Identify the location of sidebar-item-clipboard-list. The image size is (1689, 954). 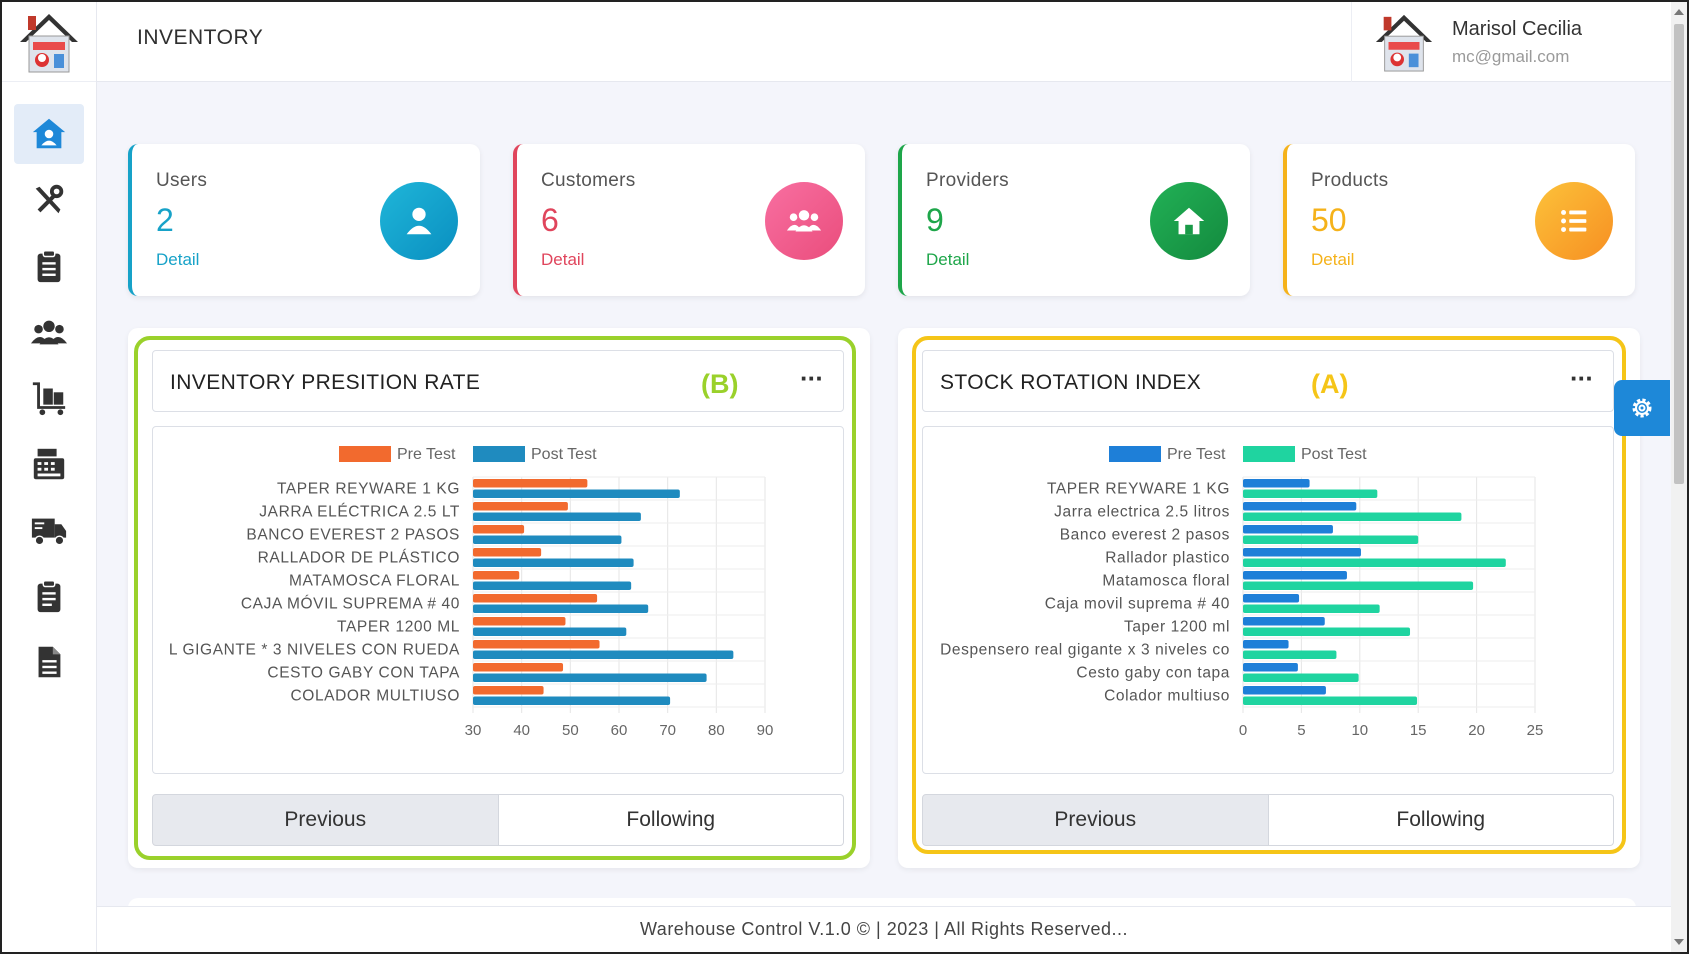
(49, 596).